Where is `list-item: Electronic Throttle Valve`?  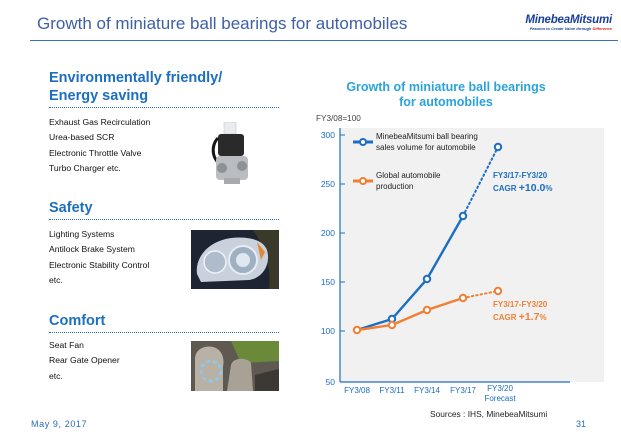
list-item: Electronic Throttle Valve is located at coordinates (95, 152).